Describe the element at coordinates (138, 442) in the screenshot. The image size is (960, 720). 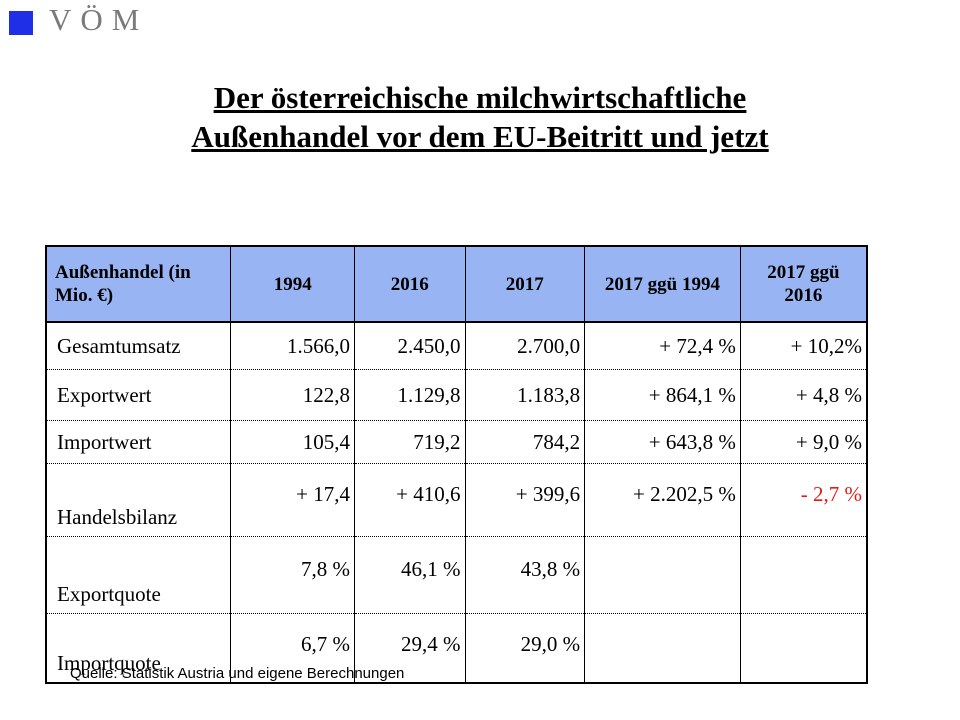
I see `row-label: Importwert` at that location.